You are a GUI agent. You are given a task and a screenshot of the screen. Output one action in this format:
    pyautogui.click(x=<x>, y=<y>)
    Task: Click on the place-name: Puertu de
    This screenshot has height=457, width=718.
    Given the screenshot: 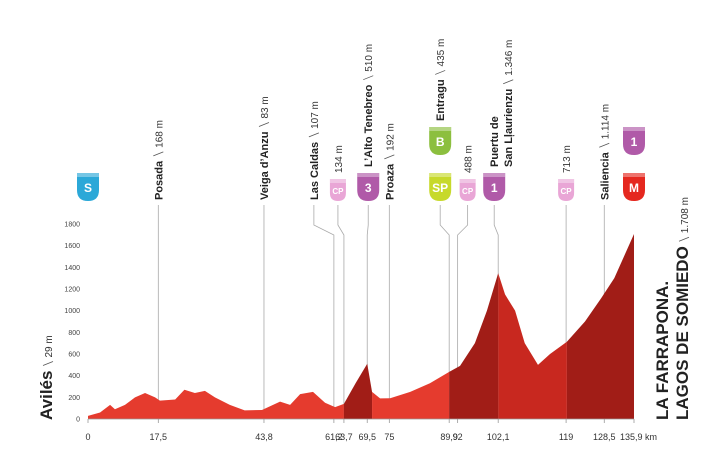 What is the action you would take?
    pyautogui.click(x=495, y=141)
    